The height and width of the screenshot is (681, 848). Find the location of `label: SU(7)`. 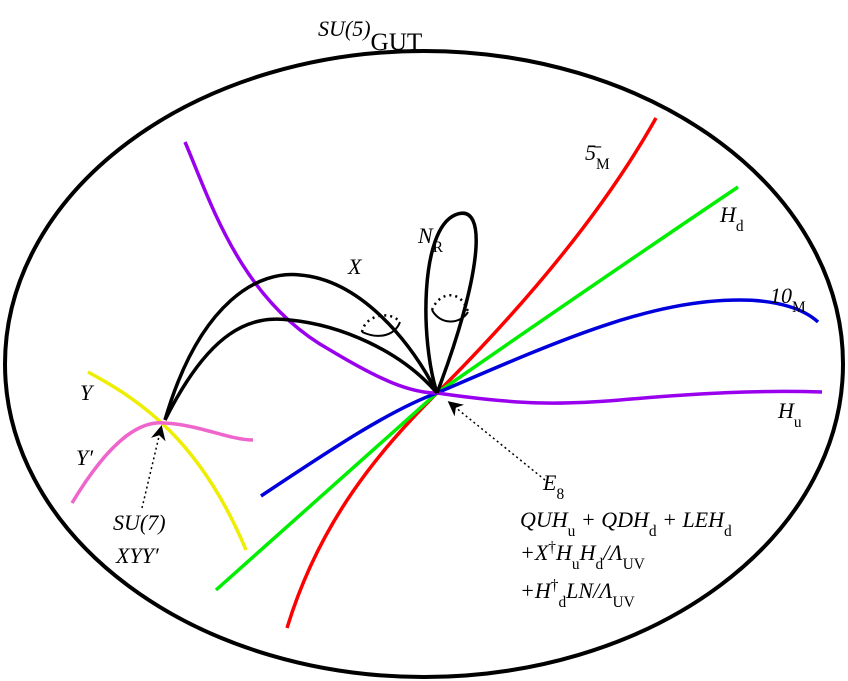

label: SU(7) is located at coordinates (139, 522).